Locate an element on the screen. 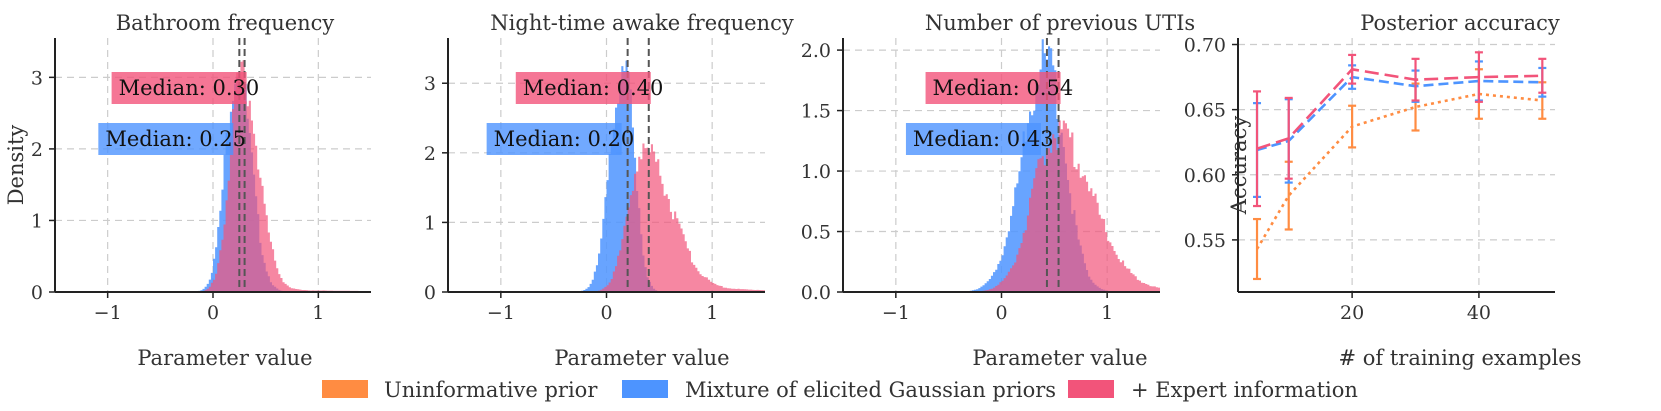 The height and width of the screenshot is (411, 1661). series-line-expert is located at coordinates (1399, 108).